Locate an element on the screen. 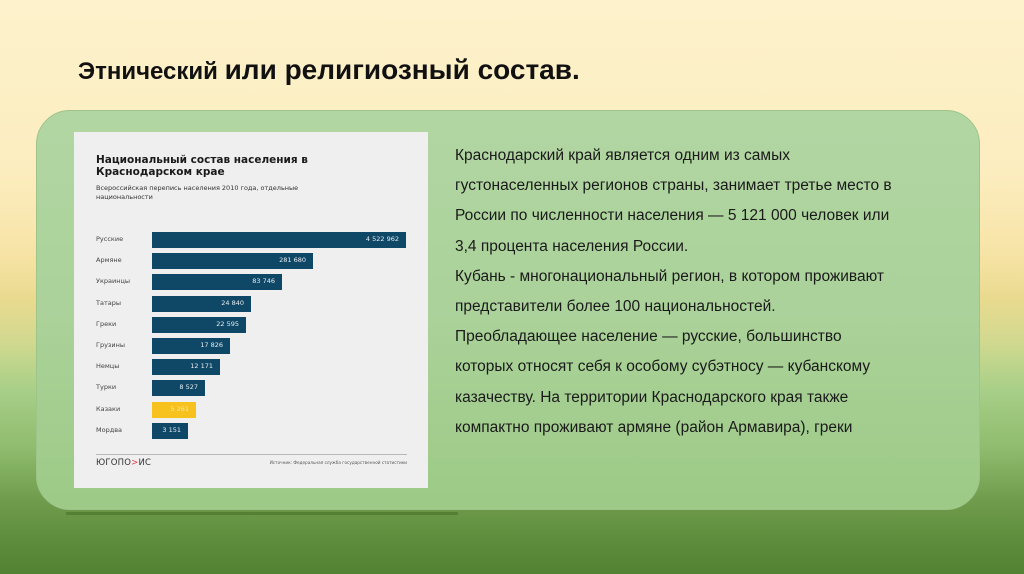  bar-value-label: 3 151 is located at coordinates (171, 429).